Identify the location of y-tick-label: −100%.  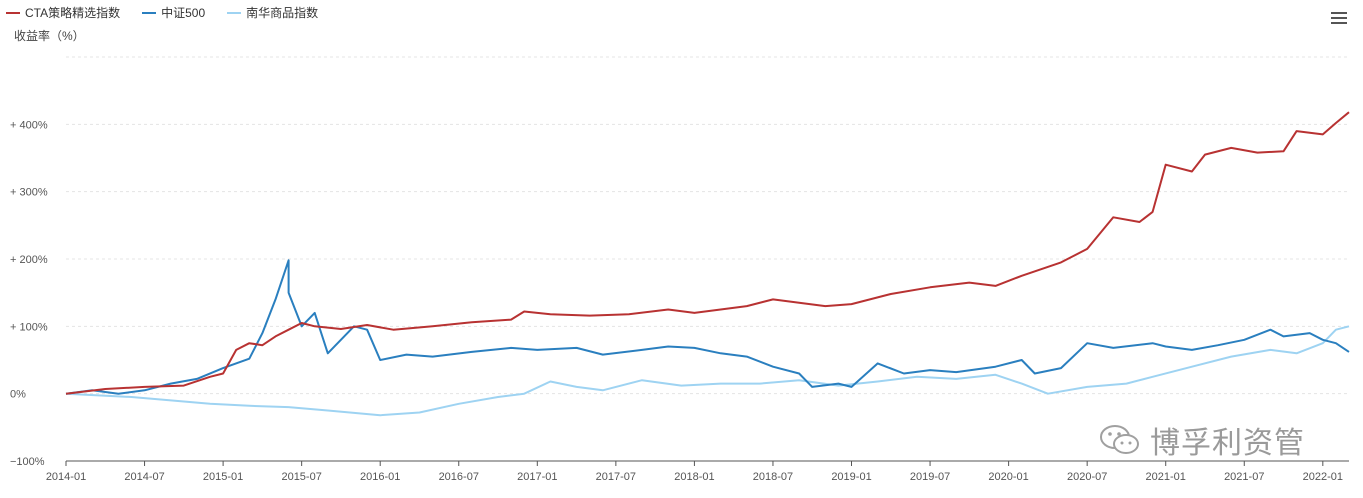
(27, 462).